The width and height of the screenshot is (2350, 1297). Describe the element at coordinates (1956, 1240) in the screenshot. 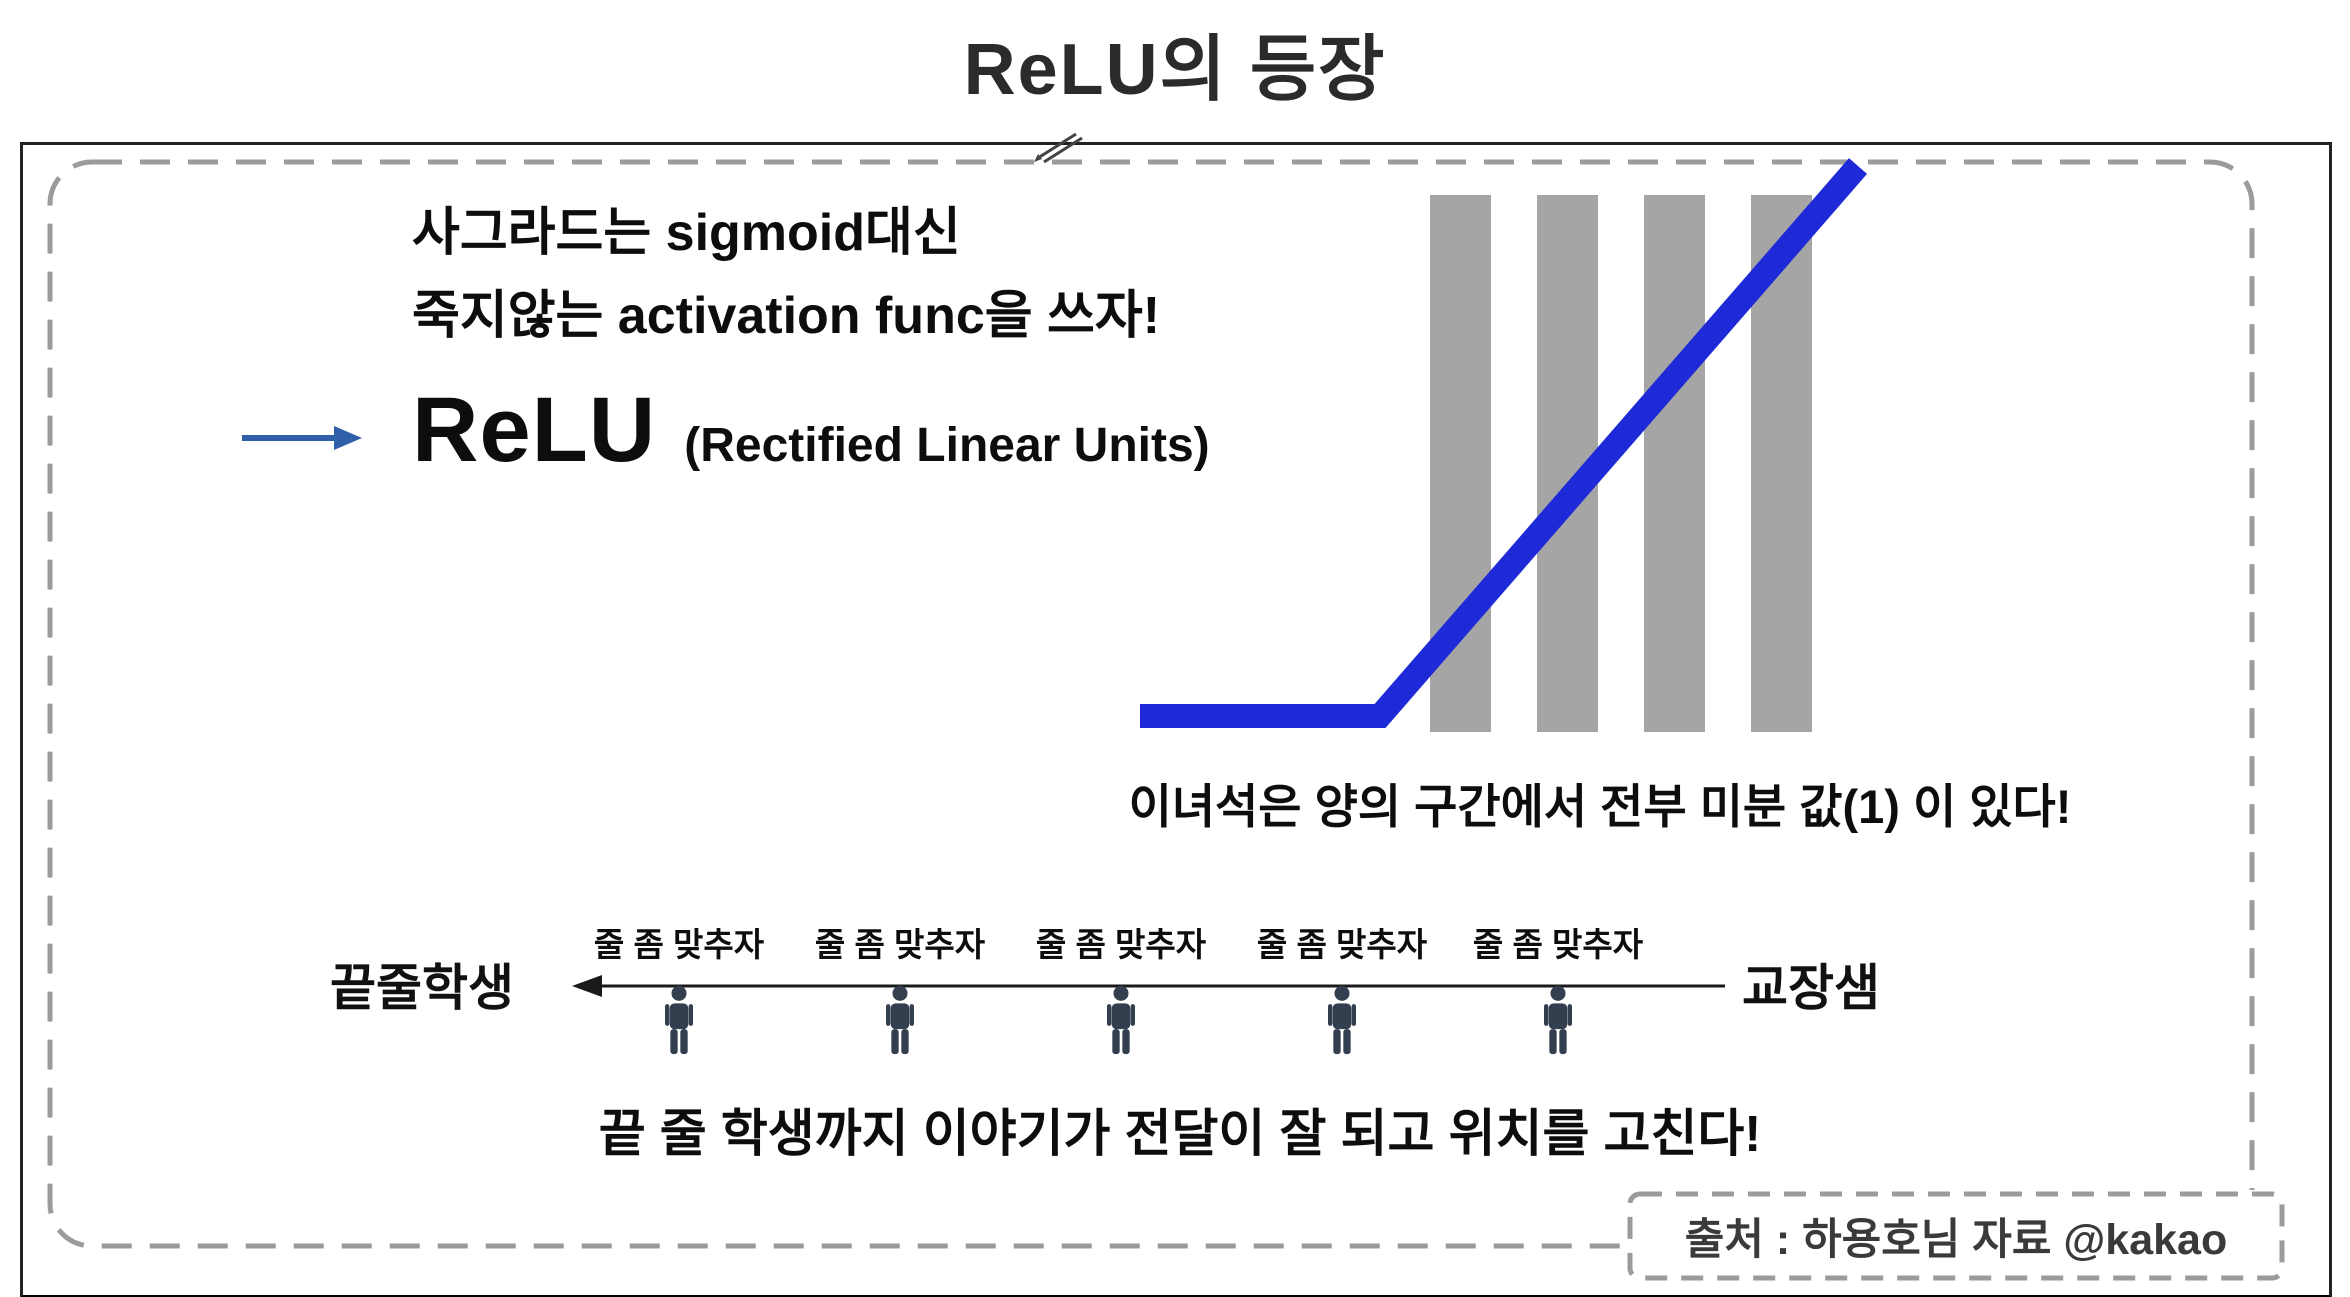

I see `source-label: 출처 : 하용호님 자료 @kakao` at that location.